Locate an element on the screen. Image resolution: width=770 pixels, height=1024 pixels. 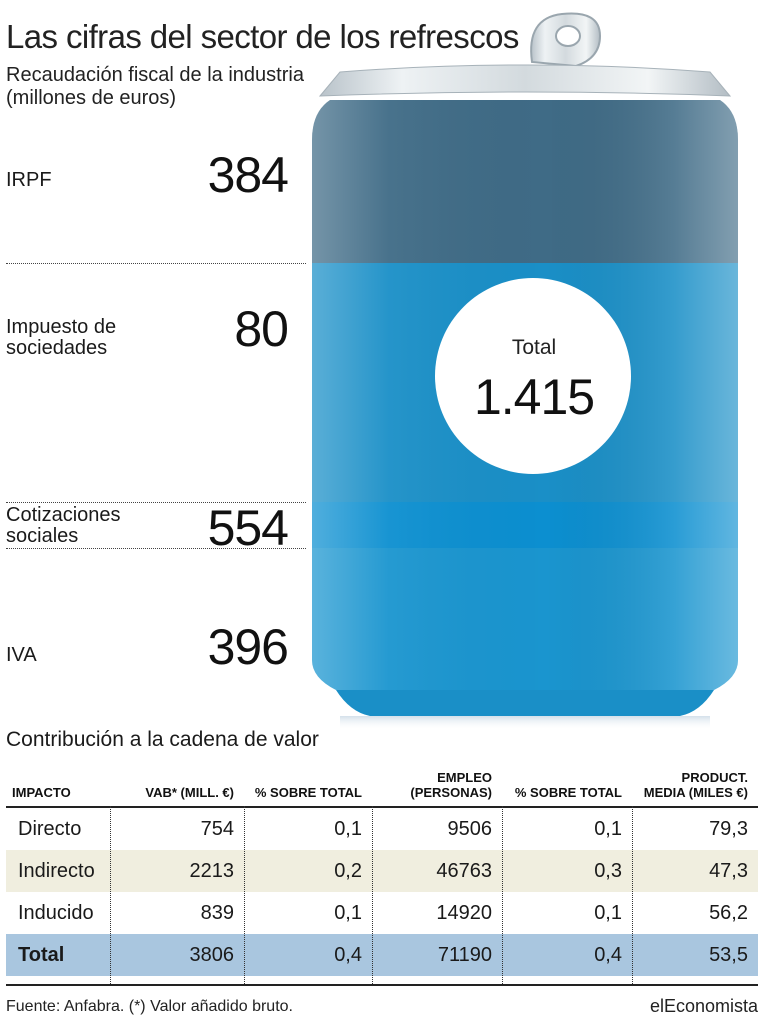
category-label: Impuesto de sociedades is located at coordinates (61, 337).